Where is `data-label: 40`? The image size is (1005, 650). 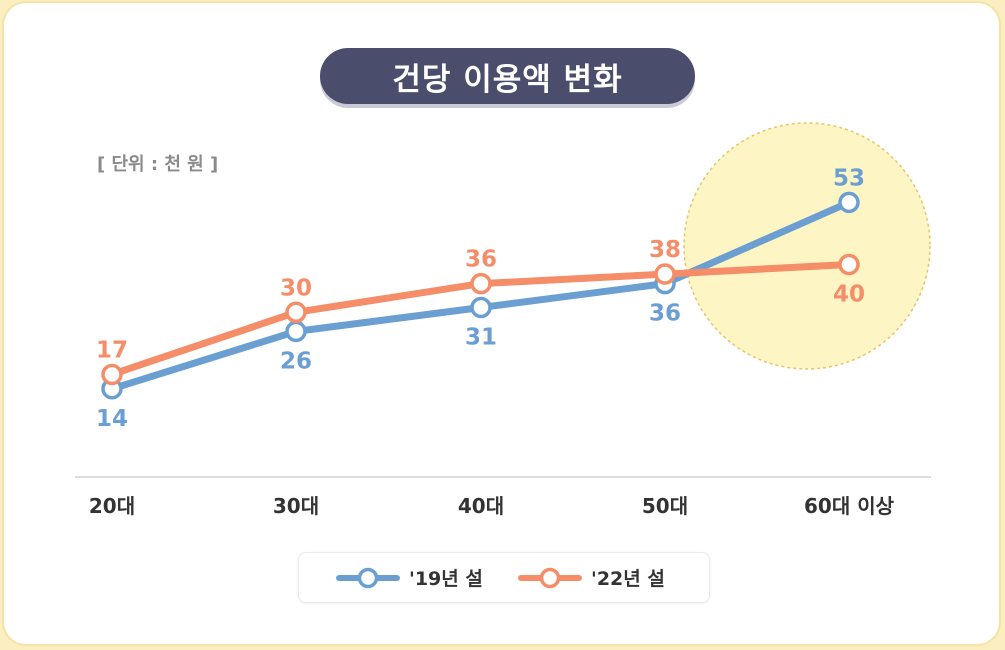 data-label: 40 is located at coordinates (849, 295).